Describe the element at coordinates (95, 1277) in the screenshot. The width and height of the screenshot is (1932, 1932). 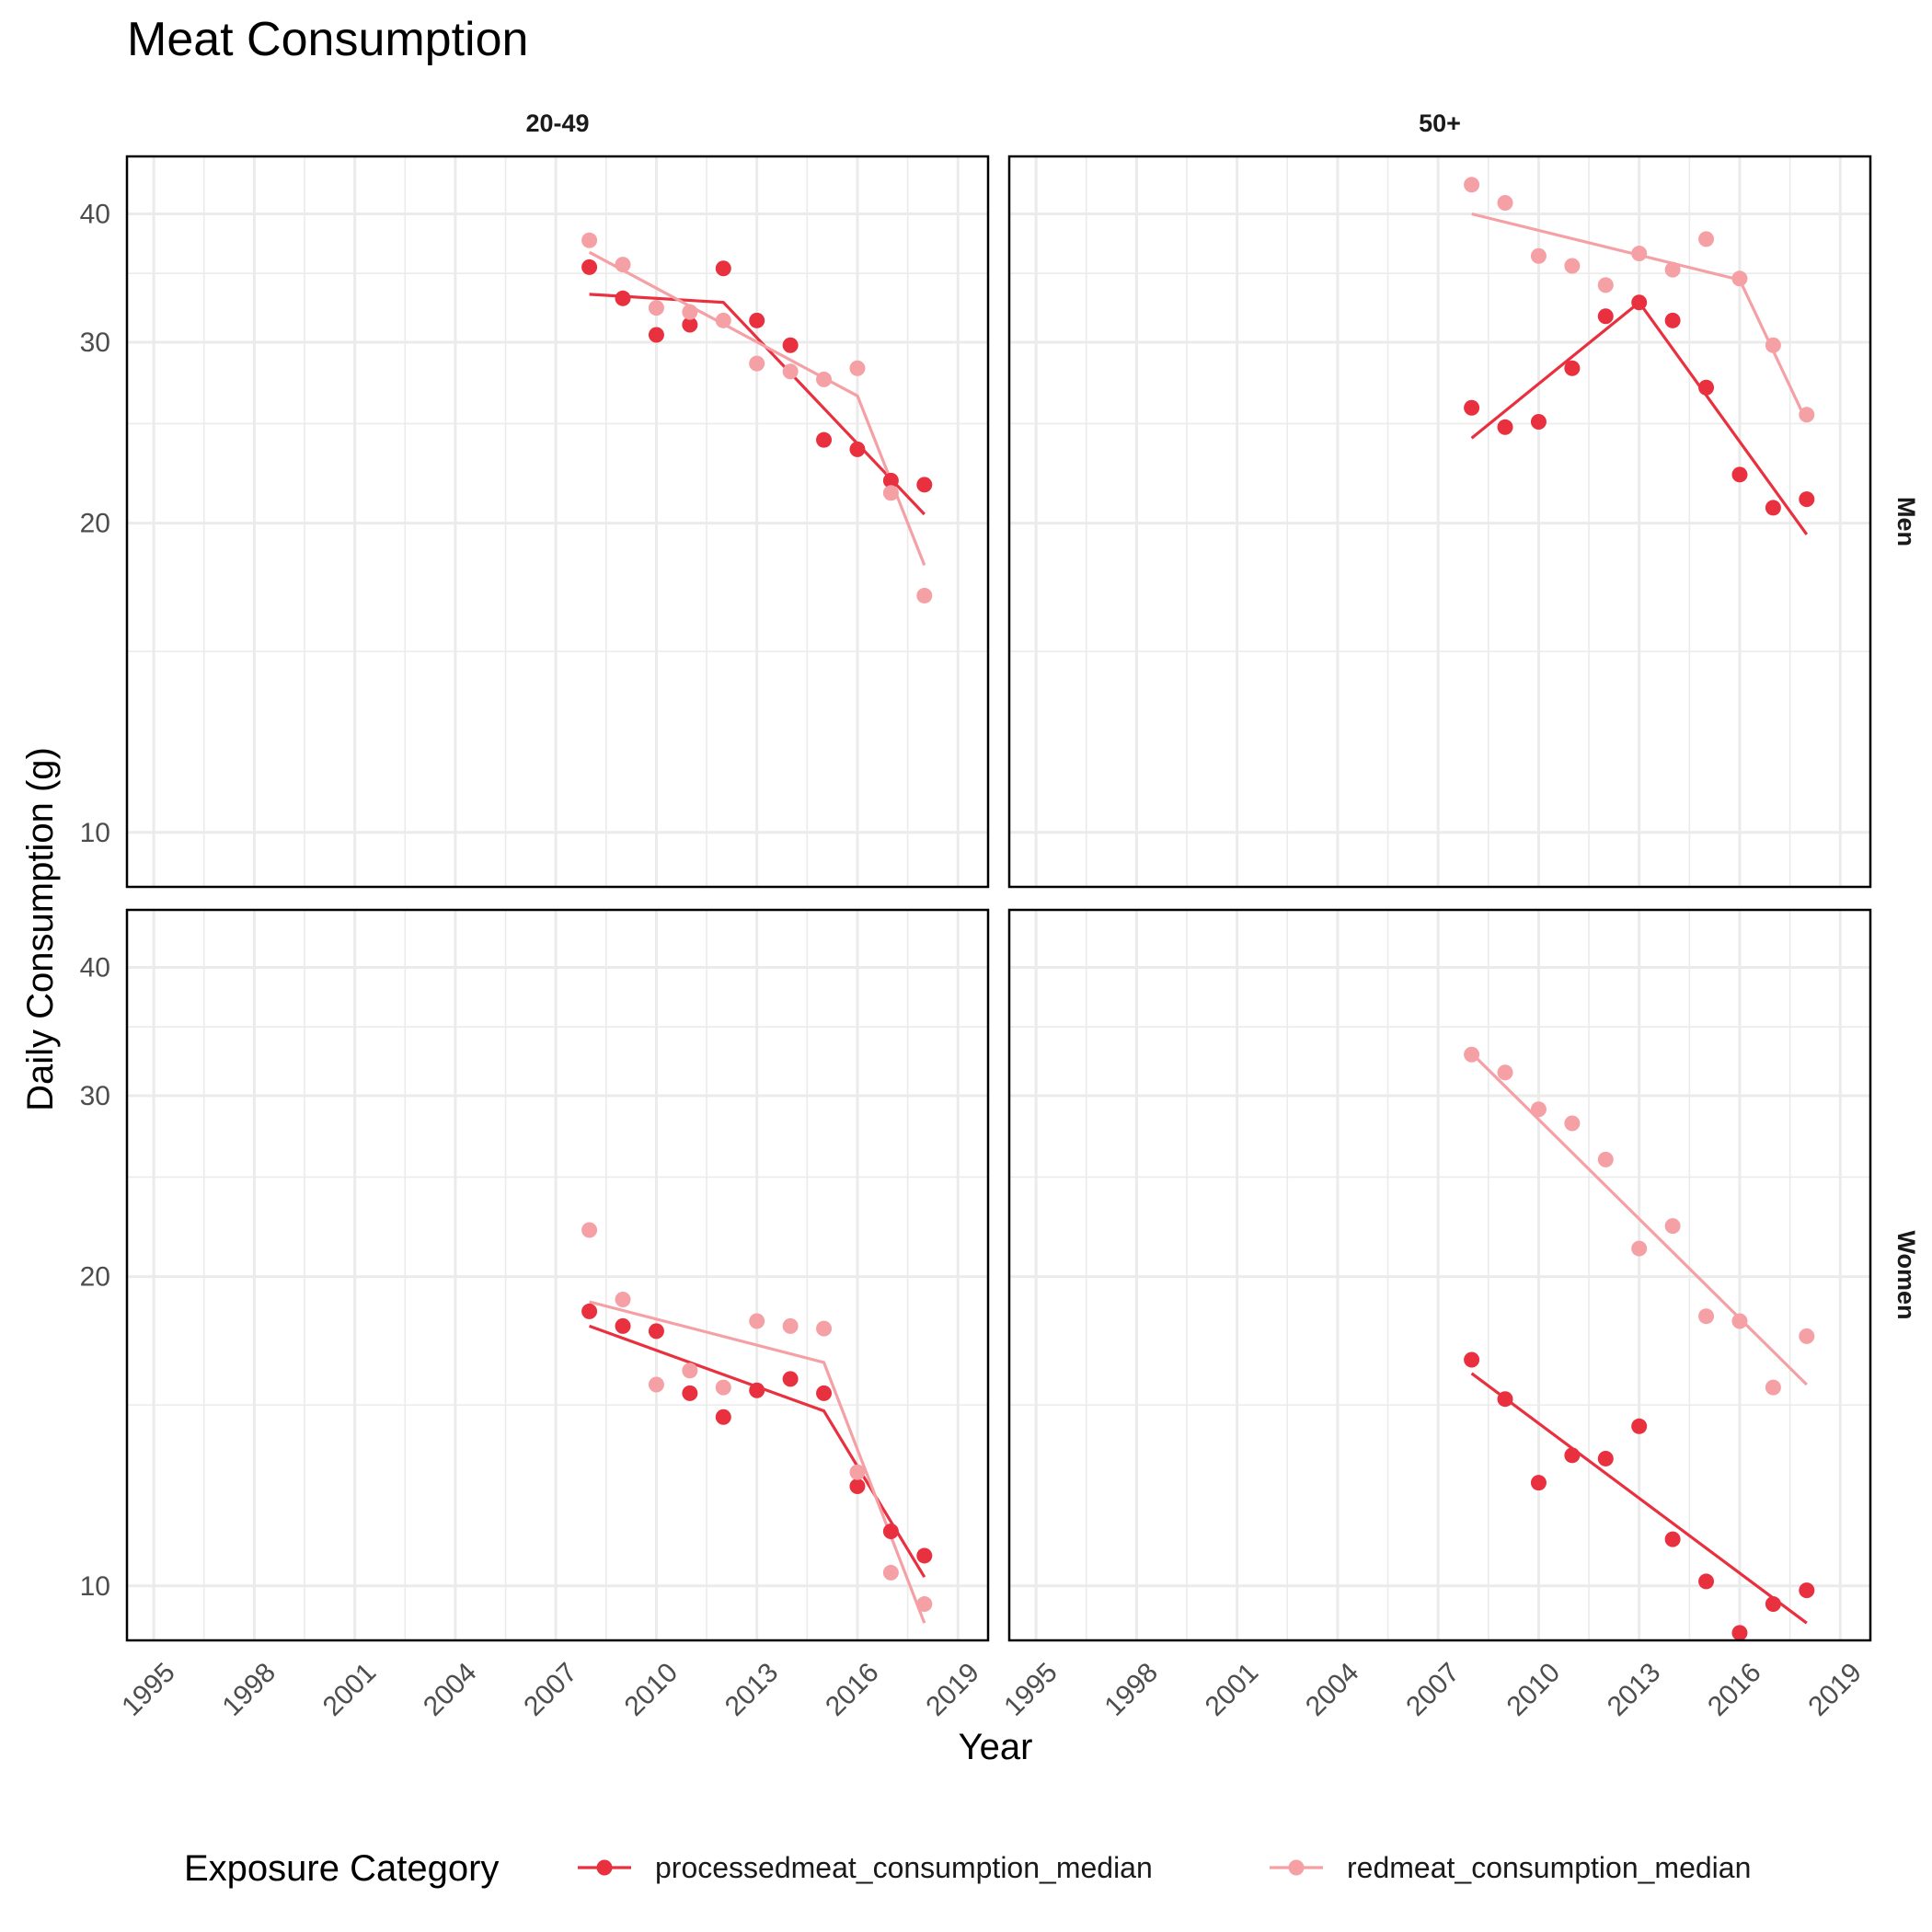
I see `y-tick-label: 20` at that location.